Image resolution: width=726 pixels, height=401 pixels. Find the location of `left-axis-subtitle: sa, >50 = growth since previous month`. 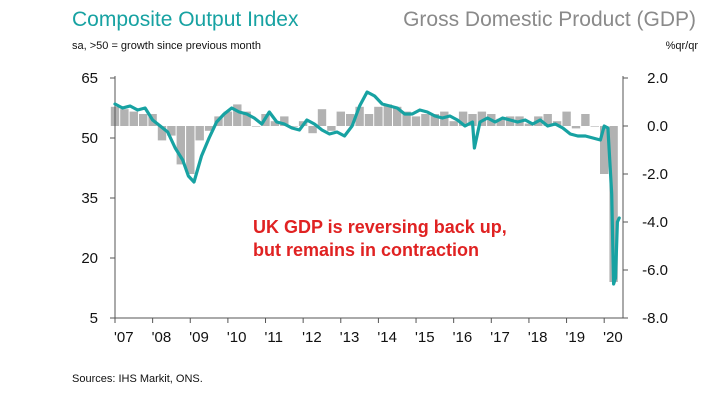

left-axis-subtitle: sa, >50 = growth since previous month is located at coordinates (166, 46).